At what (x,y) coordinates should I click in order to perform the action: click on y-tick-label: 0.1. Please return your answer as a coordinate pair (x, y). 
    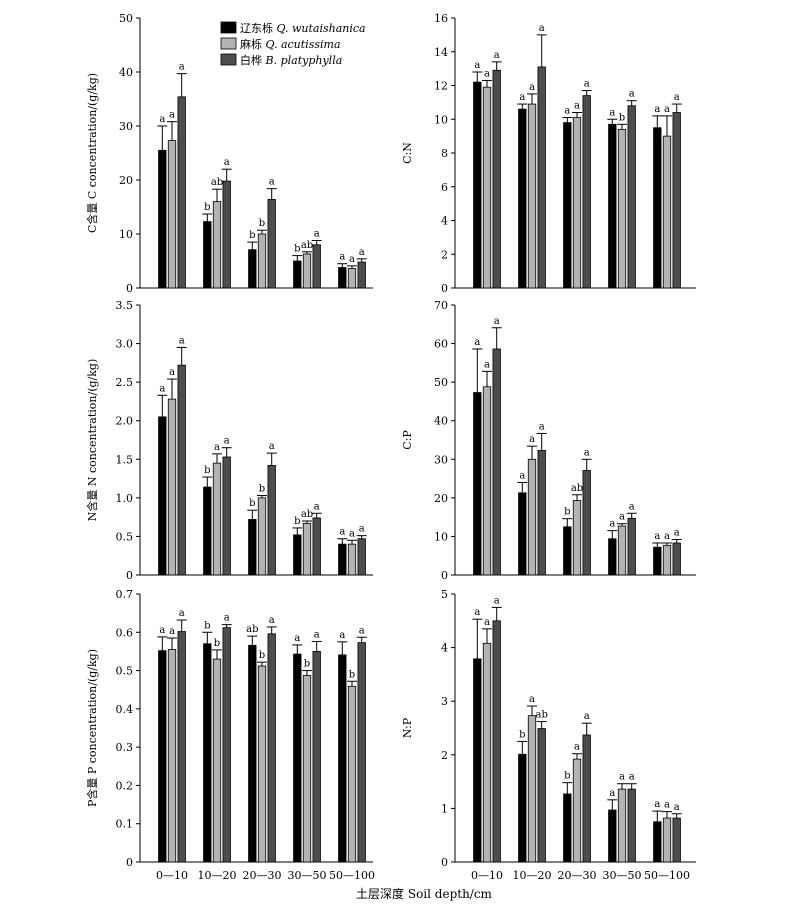
    Looking at the image, I should click on (125, 824).